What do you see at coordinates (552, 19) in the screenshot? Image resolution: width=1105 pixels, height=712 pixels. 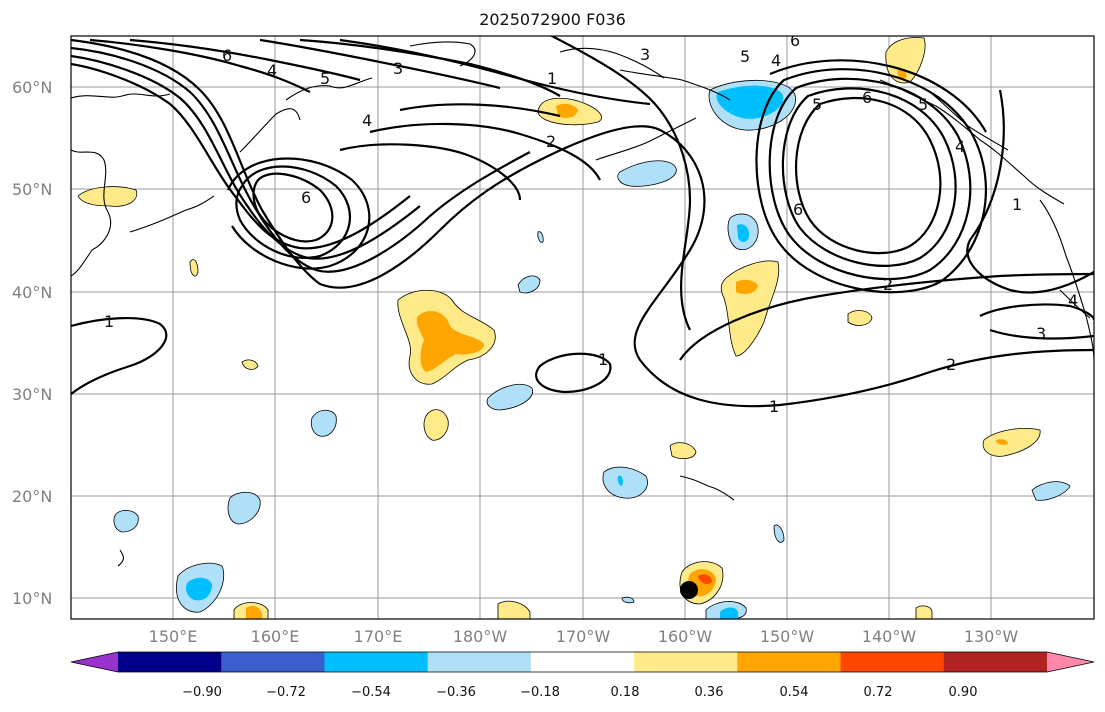 I see `map-title: 2025072900 F036` at bounding box center [552, 19].